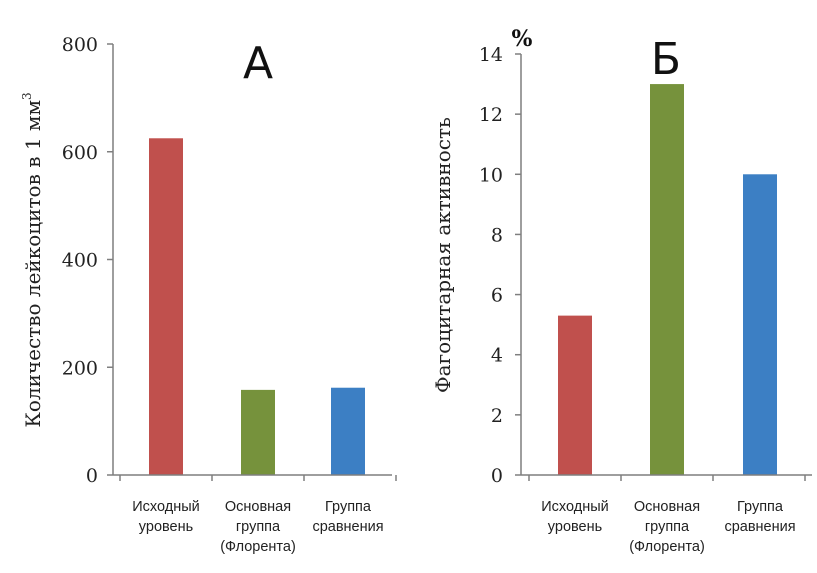 This screenshot has height=573, width=817. I want to click on y-tick-label: 600, so click(80, 153).